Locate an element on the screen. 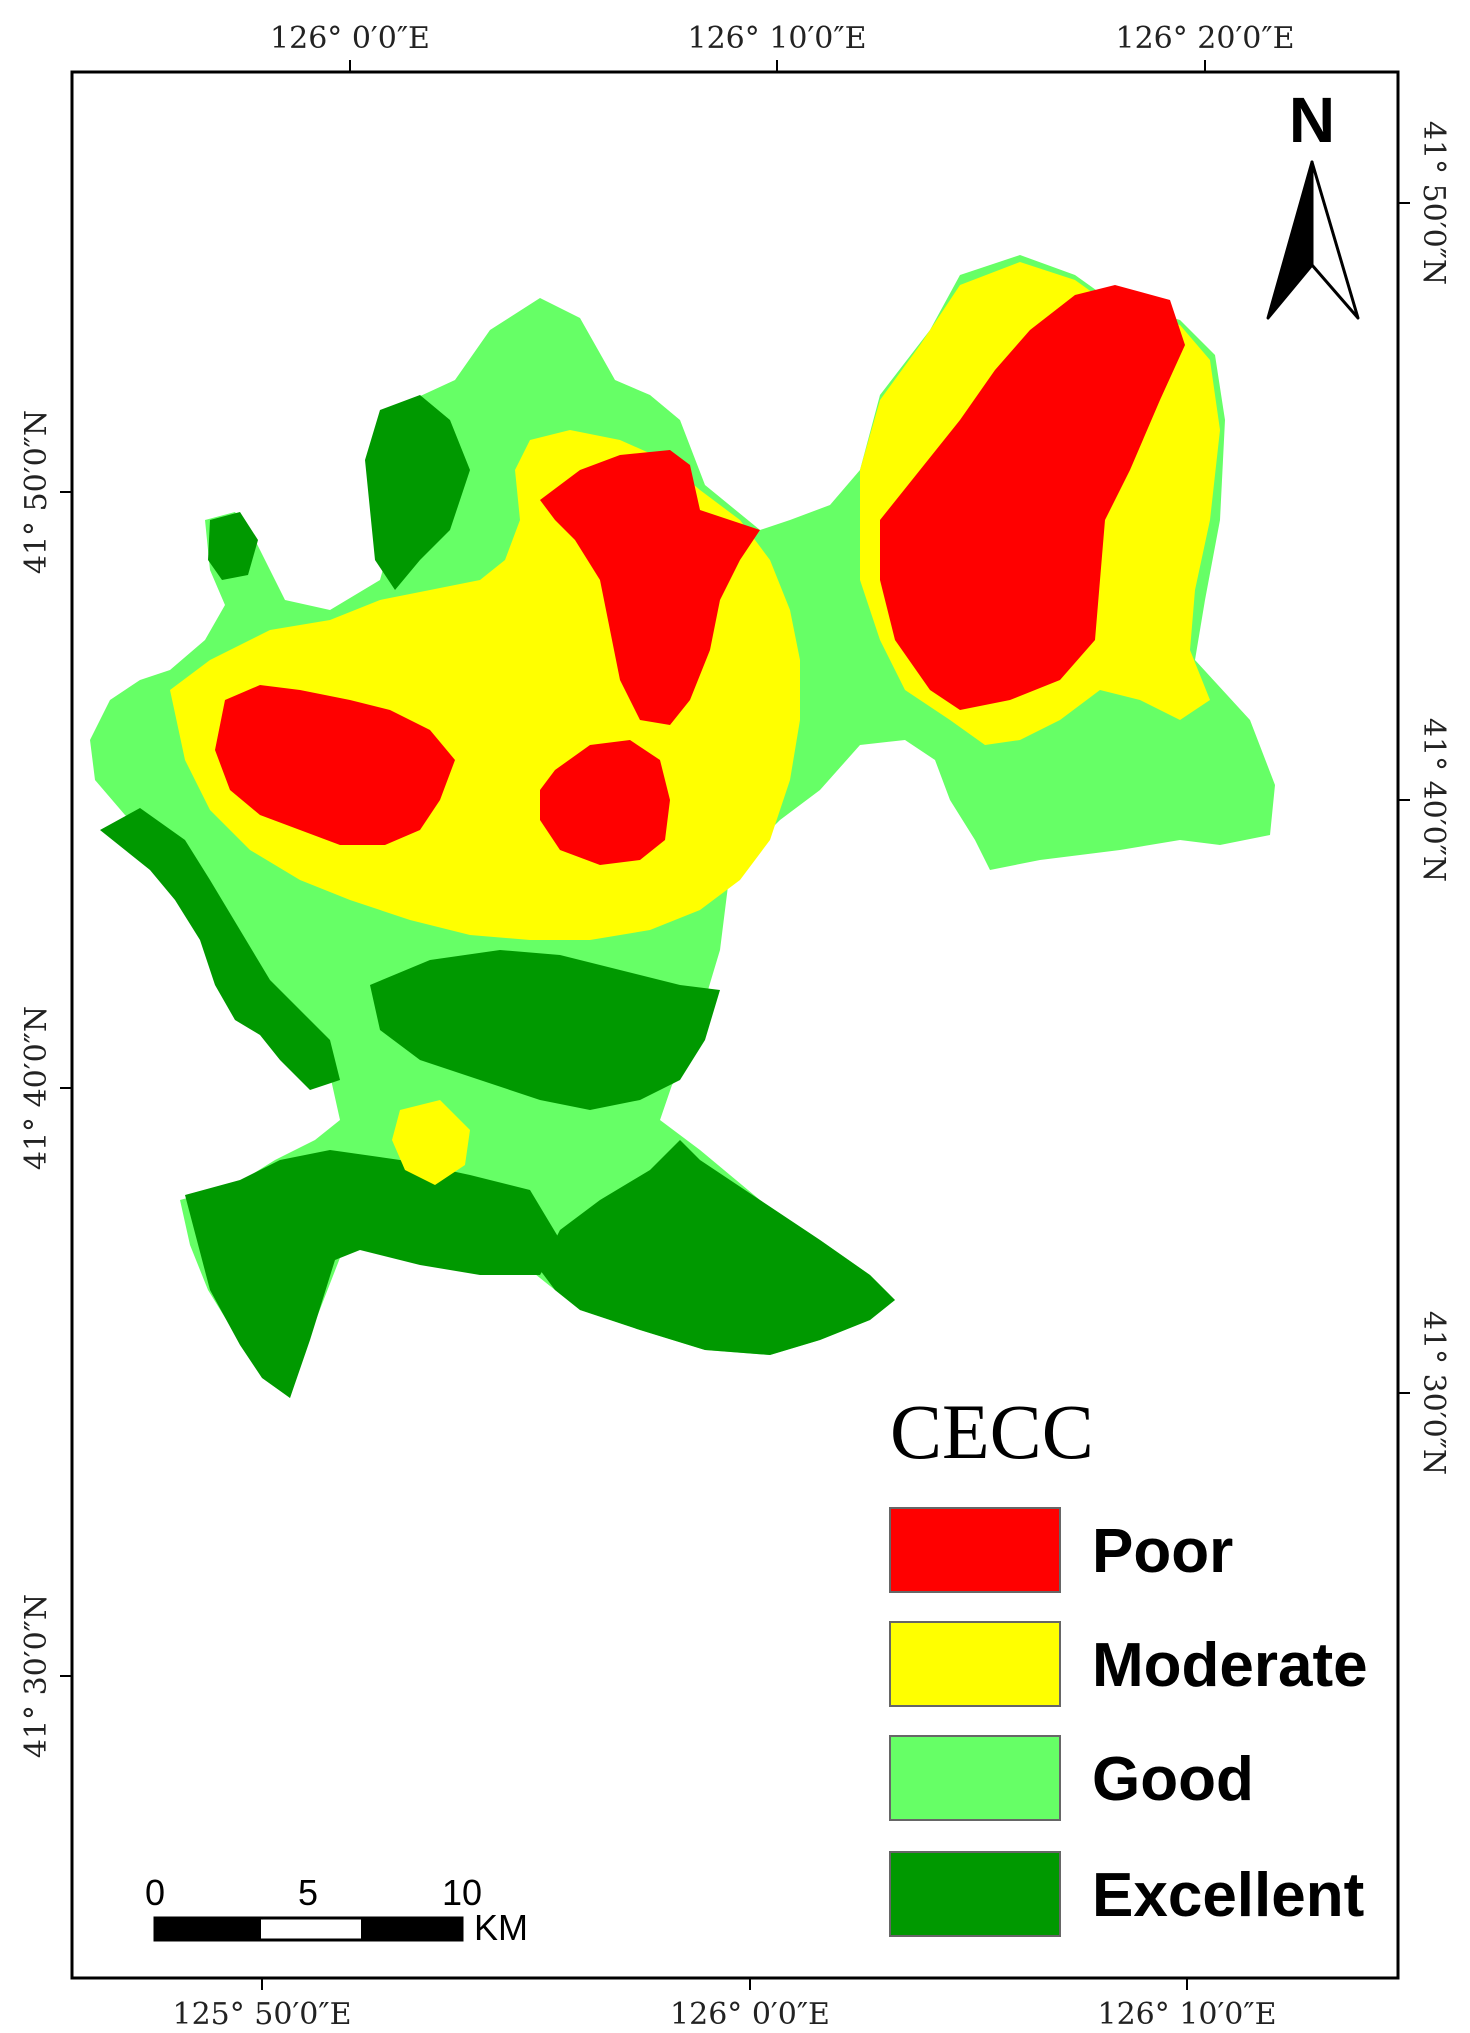  legend-swatch-good is located at coordinates (975, 1778).